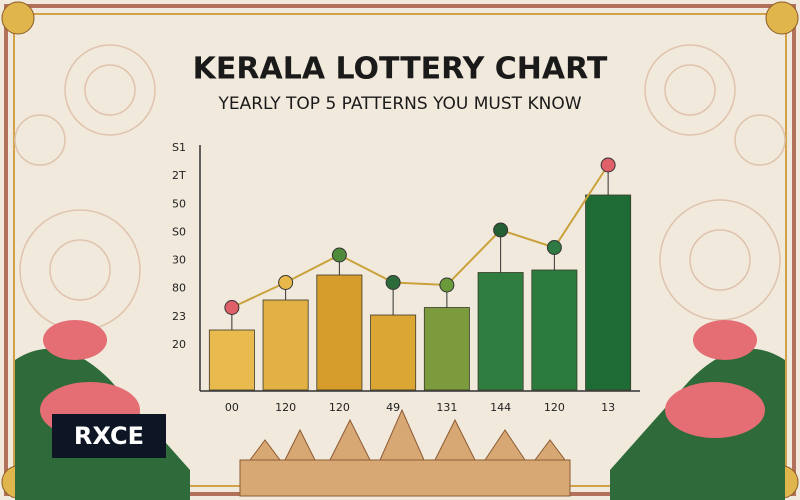 This screenshot has width=800, height=500. Describe the element at coordinates (399, 104) in the screenshot. I see `chart-subtitle: YEARLY TOP 5 PATTERNS YOU MUST KNOW` at that location.